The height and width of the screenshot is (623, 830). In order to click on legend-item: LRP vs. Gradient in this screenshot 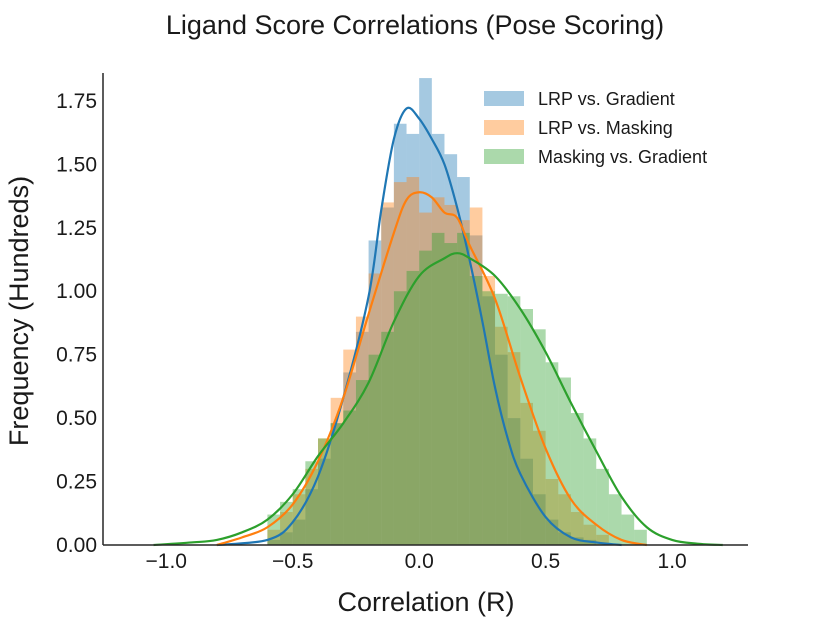, I will do `click(579, 99)`.